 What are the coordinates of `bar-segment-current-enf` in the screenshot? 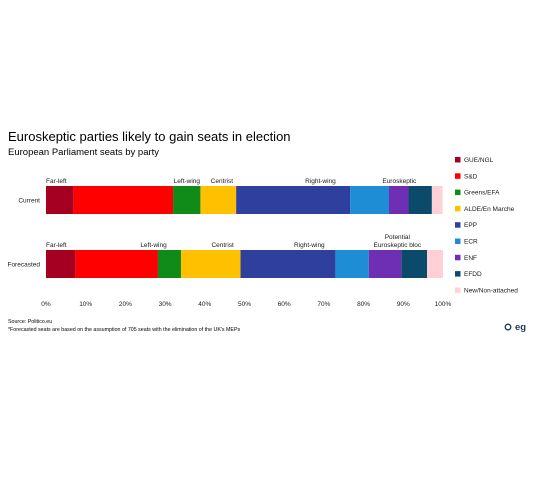 It's located at (399, 200).